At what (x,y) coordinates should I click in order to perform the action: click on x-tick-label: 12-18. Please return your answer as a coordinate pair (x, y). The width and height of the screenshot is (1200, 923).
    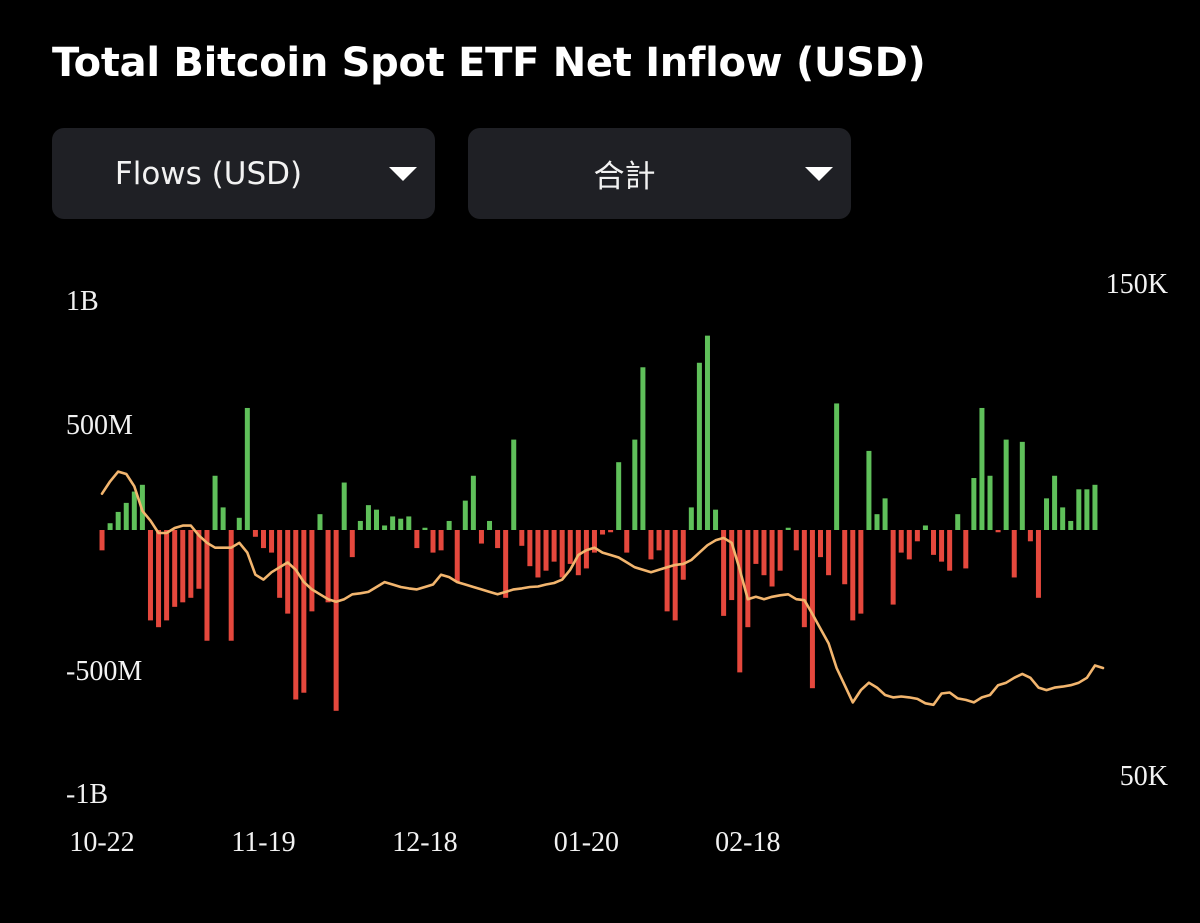
    Looking at the image, I should click on (424, 842).